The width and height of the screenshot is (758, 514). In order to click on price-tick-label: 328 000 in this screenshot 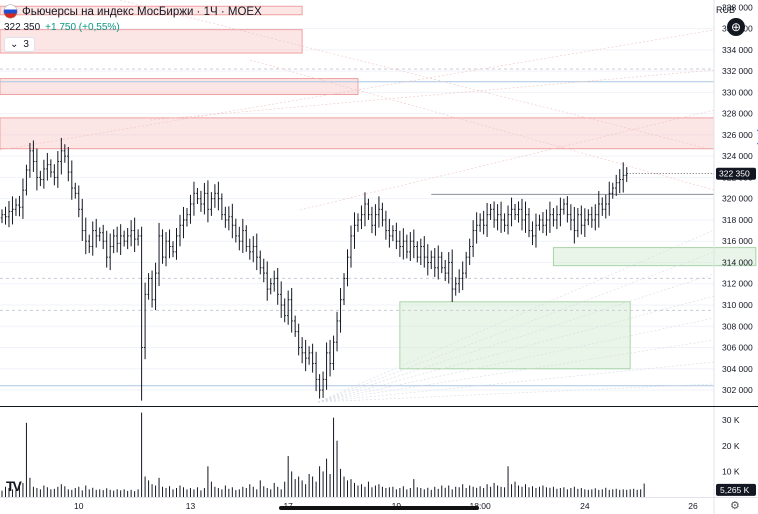, I will do `click(737, 114)`.